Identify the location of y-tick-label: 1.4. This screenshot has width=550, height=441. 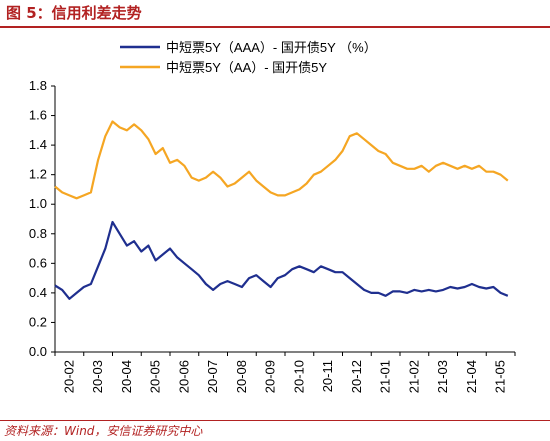
(38, 144).